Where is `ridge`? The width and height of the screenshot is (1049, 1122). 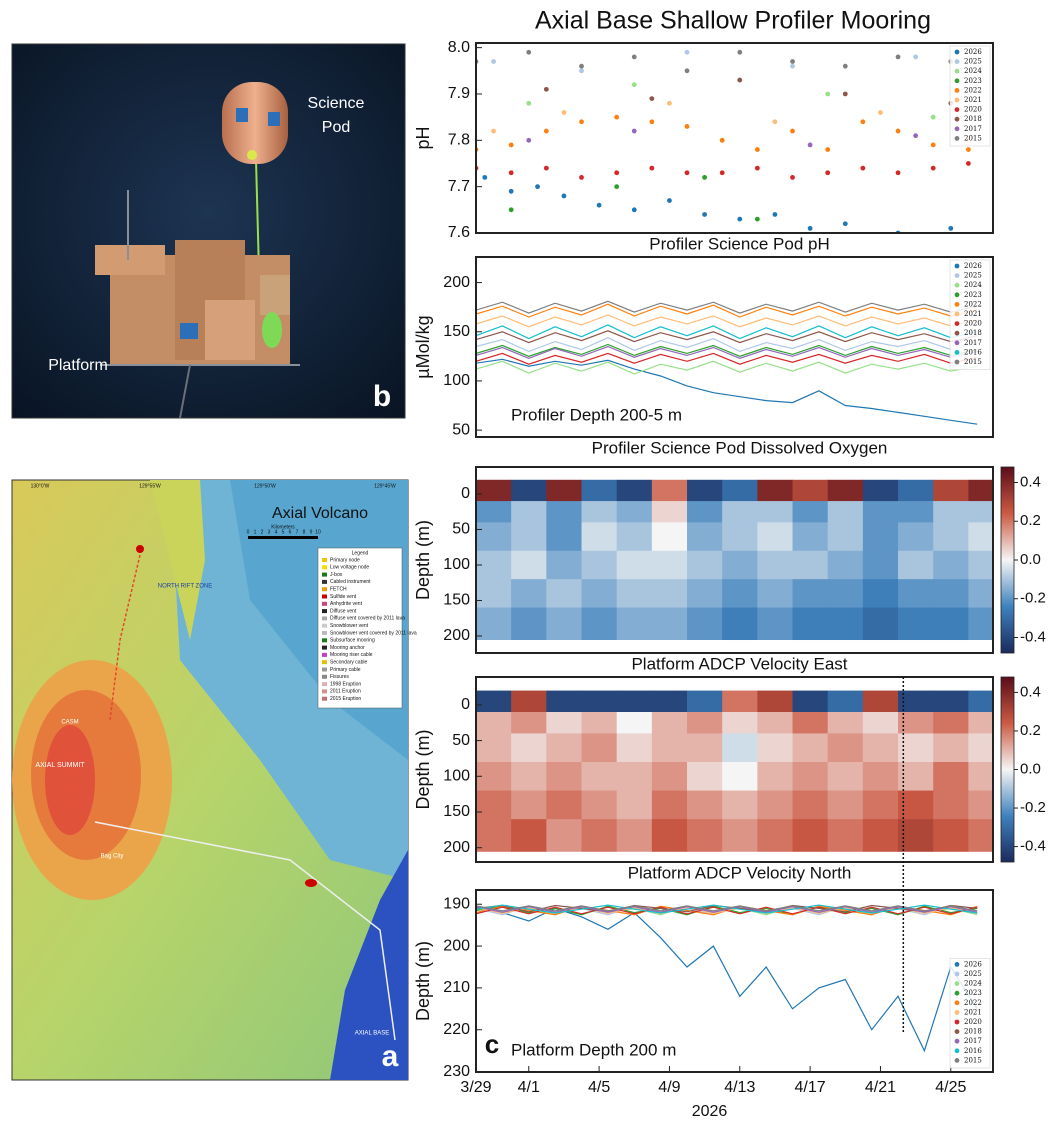
ridge is located at coordinates (177, 560).